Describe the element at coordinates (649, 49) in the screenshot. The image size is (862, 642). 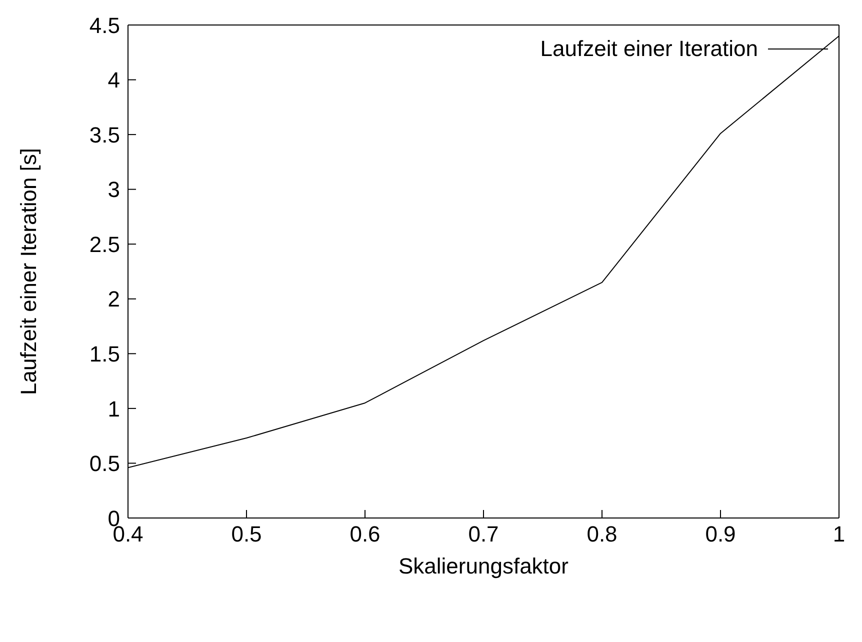
I see `legend-label: Laufzeit einer Iteration` at that location.